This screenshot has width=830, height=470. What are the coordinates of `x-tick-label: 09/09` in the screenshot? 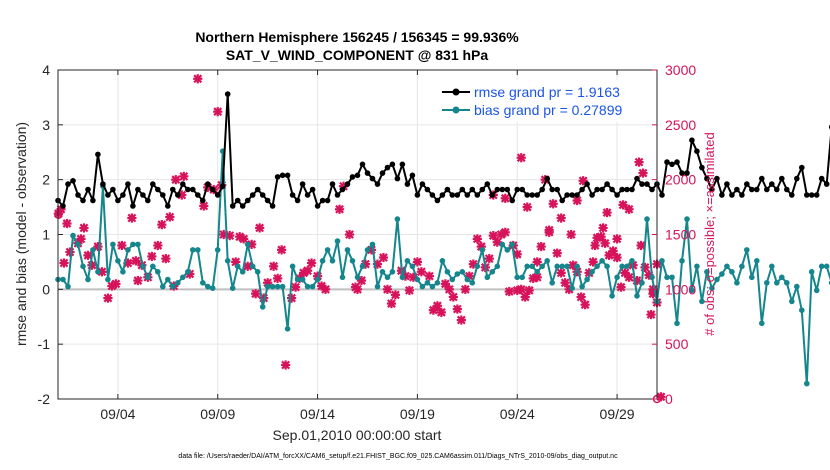 It's located at (217, 414).